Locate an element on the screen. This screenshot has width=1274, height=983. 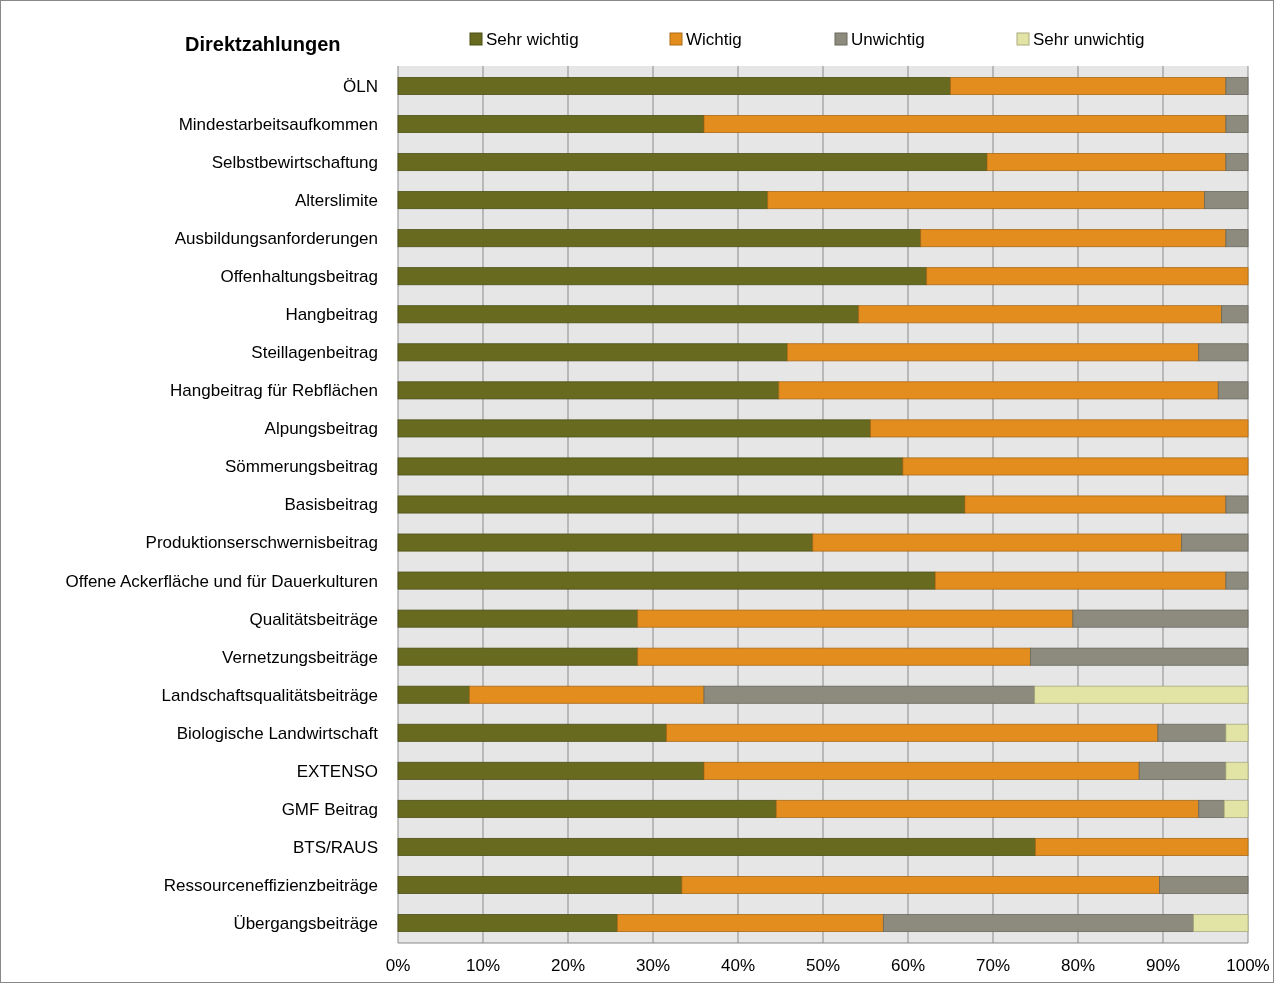
x-tick-label: 70% is located at coordinates (993, 965).